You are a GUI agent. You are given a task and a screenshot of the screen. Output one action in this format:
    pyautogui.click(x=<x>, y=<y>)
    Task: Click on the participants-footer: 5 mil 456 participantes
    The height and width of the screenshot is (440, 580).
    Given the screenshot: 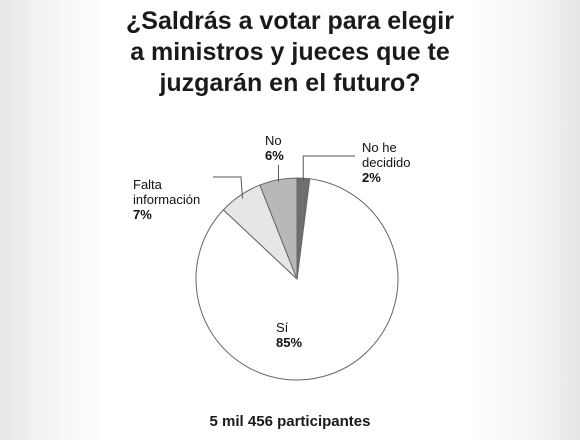 What is the action you would take?
    pyautogui.click(x=290, y=421)
    